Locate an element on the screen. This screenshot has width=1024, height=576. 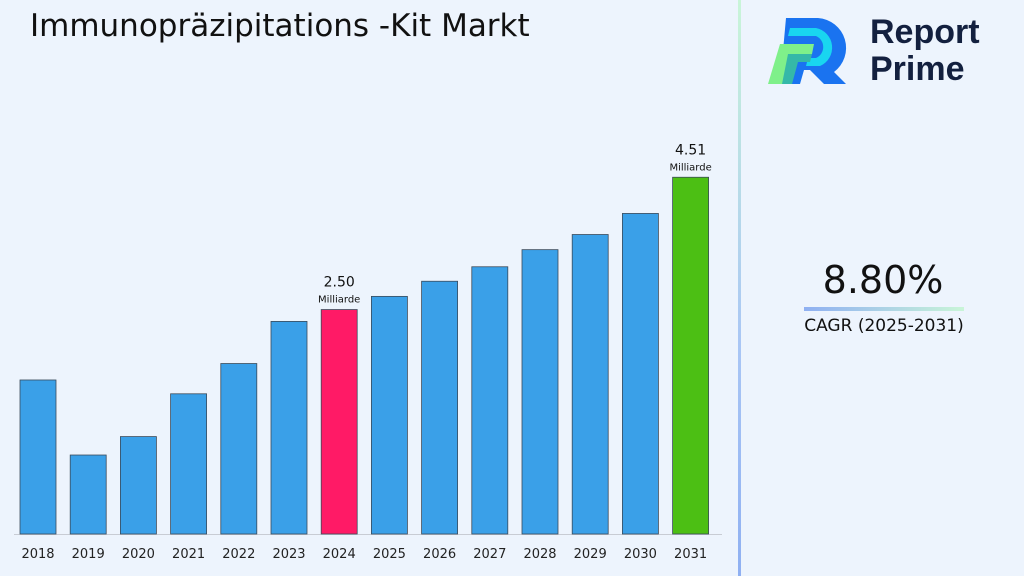
bar-2031 is located at coordinates (690, 355).